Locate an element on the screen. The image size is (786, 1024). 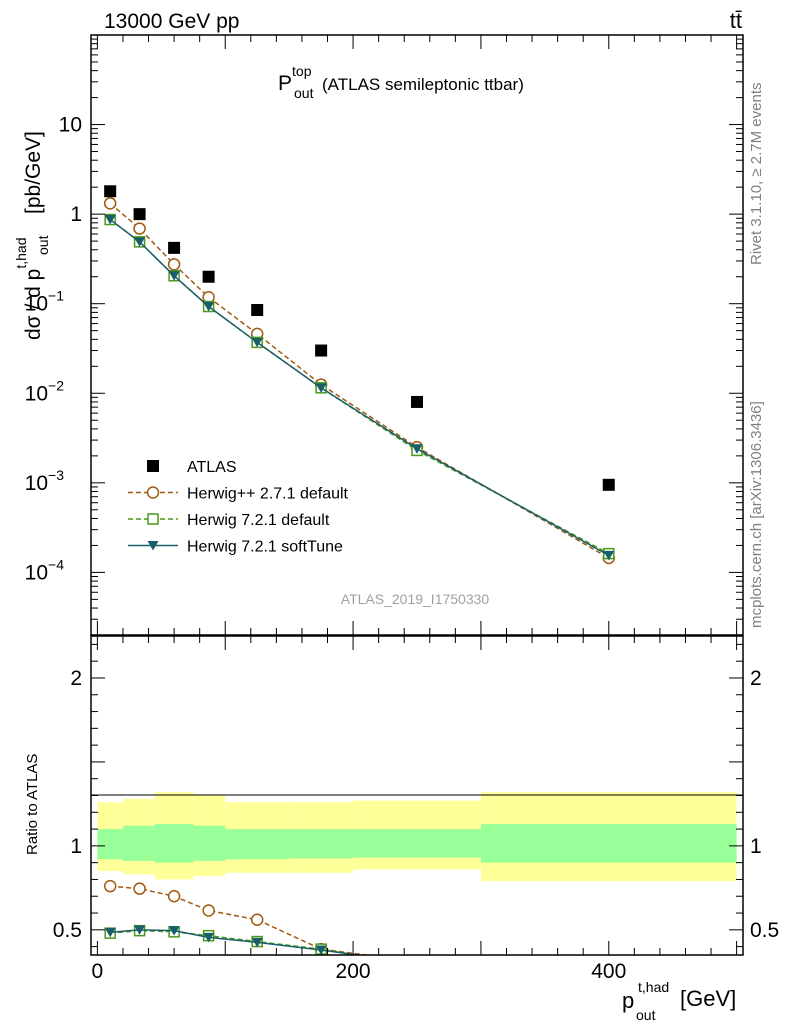
rivet-label: Rivet 3.1.10, ≥ 2.7M events is located at coordinates (756, 174).